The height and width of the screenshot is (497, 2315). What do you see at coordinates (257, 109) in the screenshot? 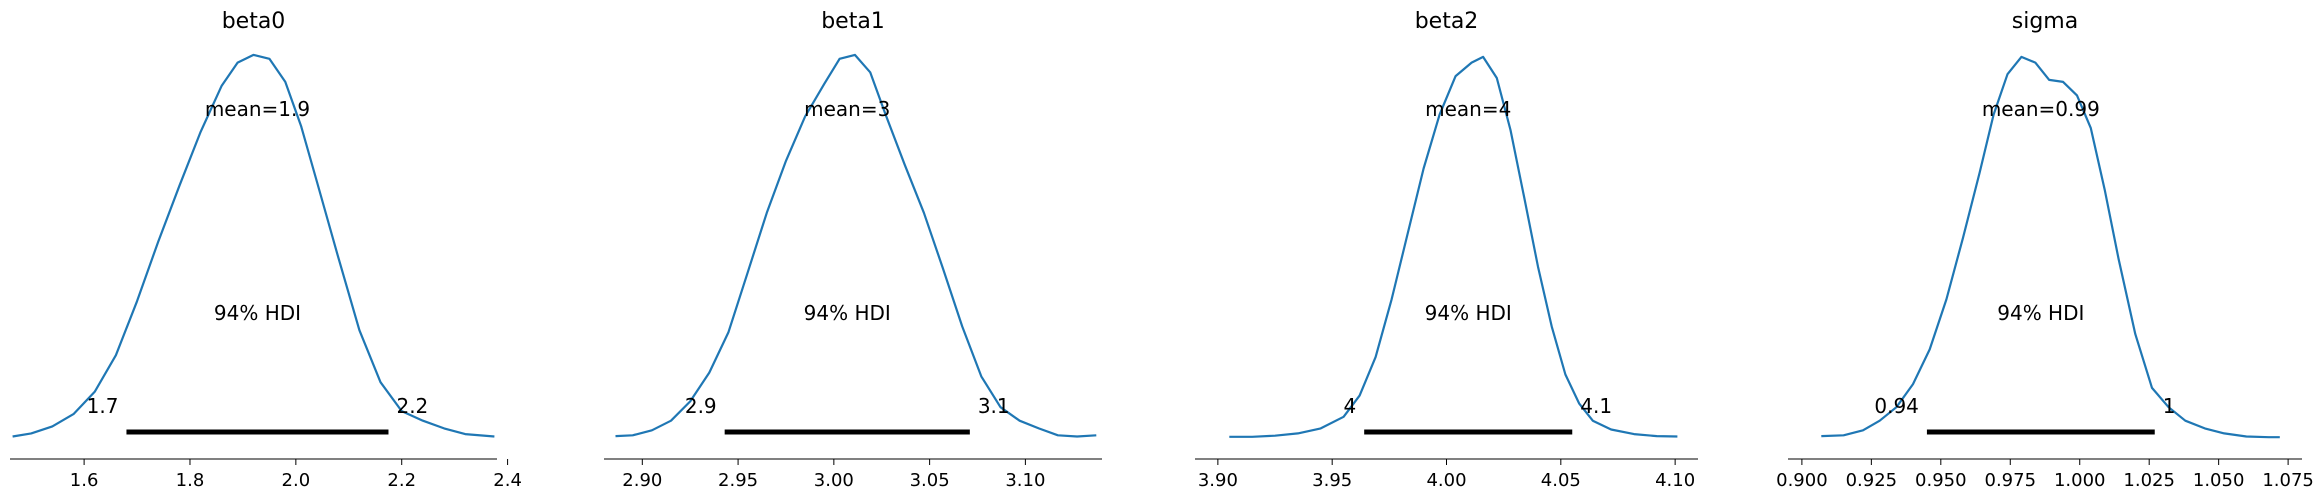
I see `mean-label: mean=1.9` at bounding box center [257, 109].